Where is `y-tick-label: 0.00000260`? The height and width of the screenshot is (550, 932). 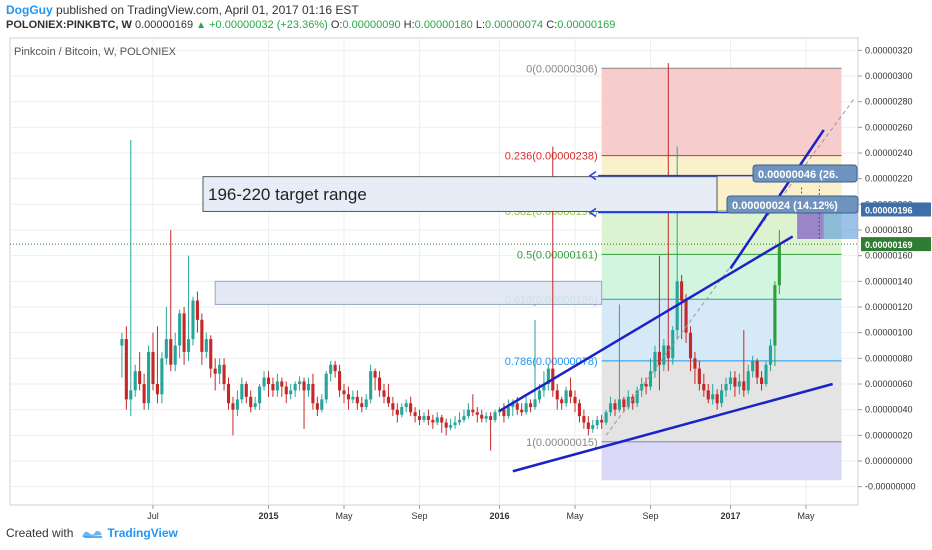
y-tick-label: 0.00000260 is located at coordinates (889, 127).